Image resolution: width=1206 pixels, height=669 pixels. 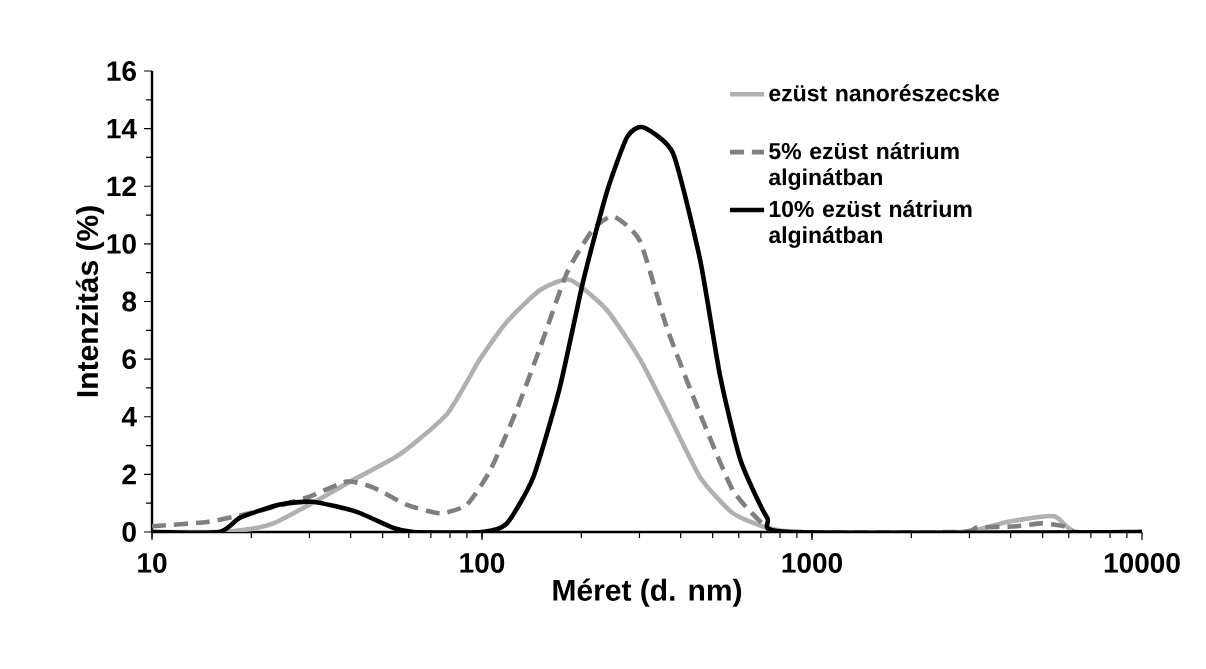 What do you see at coordinates (121, 243) in the screenshot?
I see `y-tick-label: 10` at bounding box center [121, 243].